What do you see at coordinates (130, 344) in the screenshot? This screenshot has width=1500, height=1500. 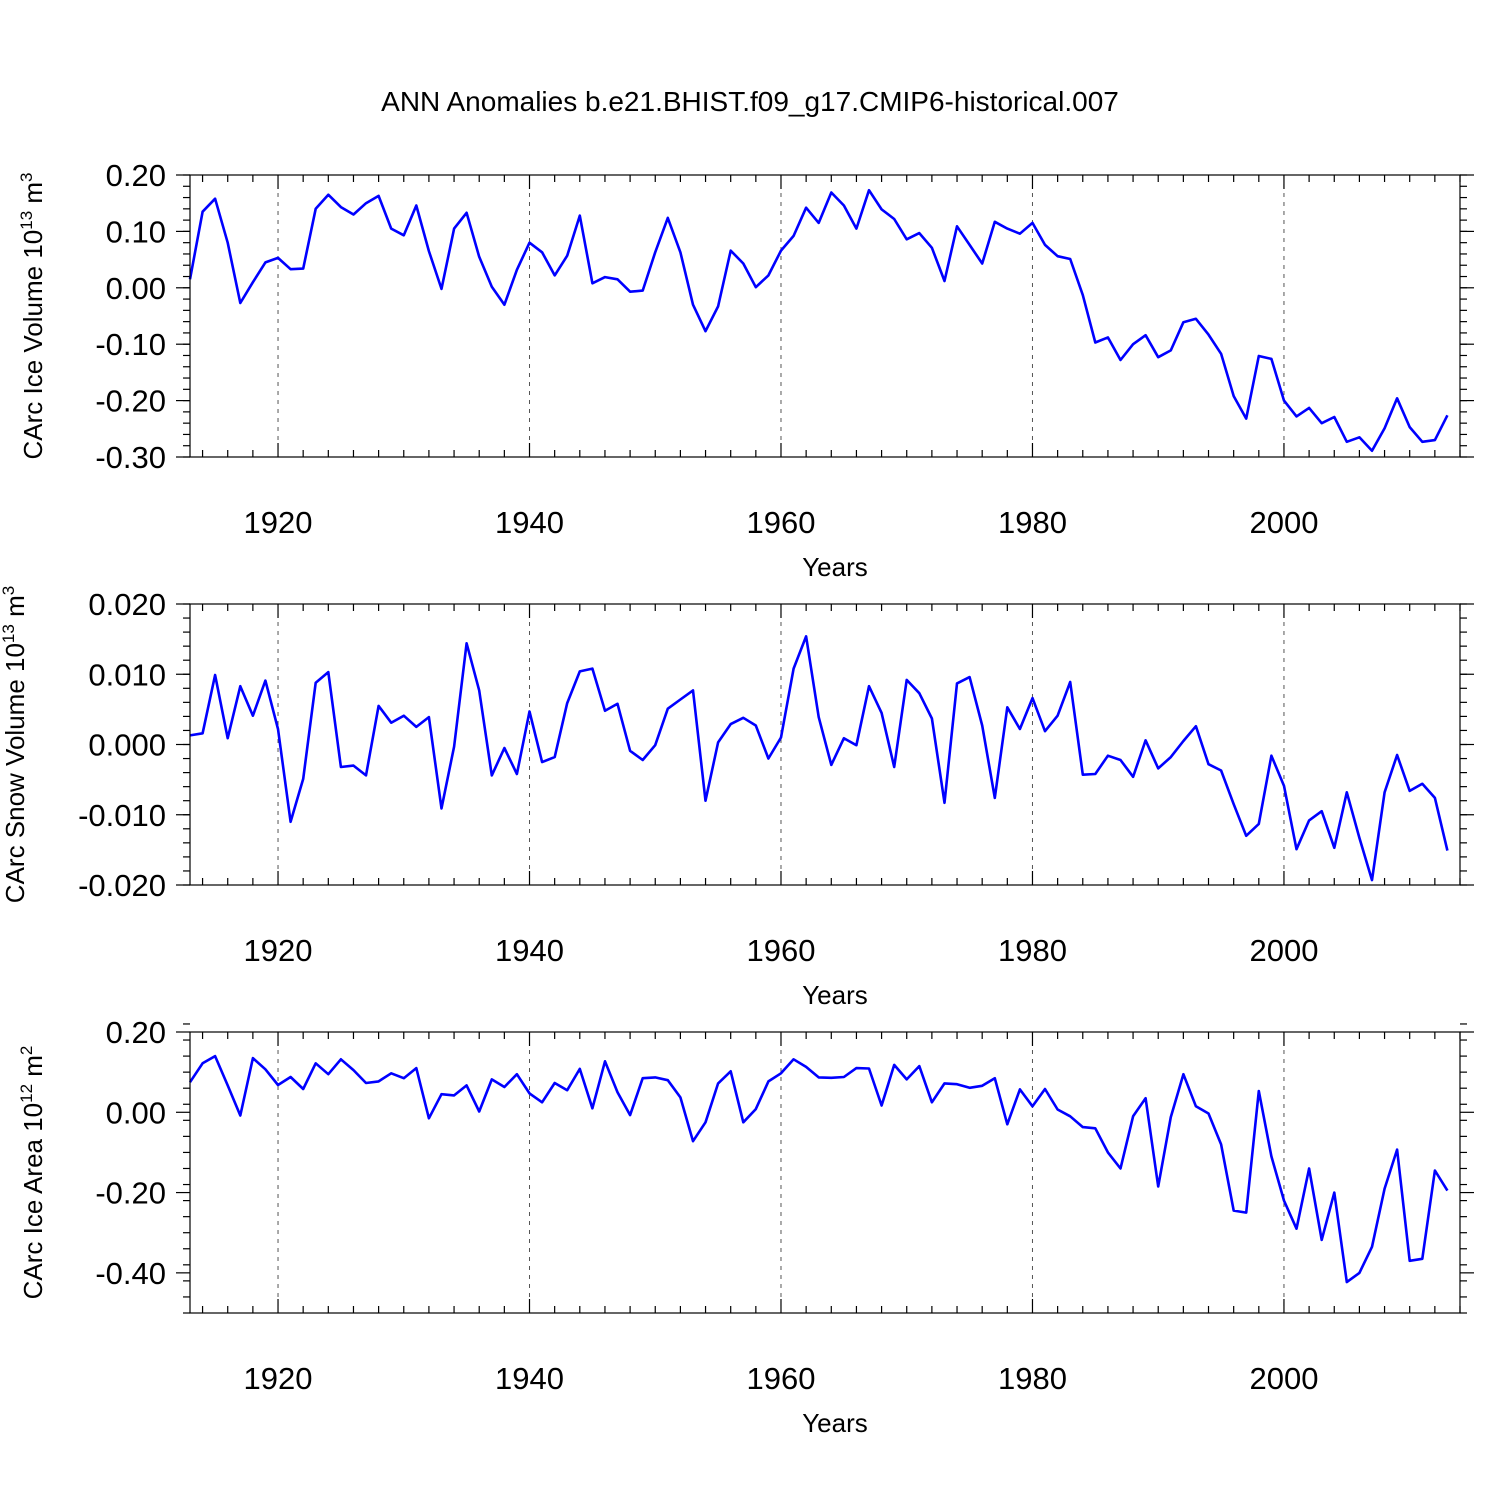 I see `y-tick-label: -0.10` at bounding box center [130, 344].